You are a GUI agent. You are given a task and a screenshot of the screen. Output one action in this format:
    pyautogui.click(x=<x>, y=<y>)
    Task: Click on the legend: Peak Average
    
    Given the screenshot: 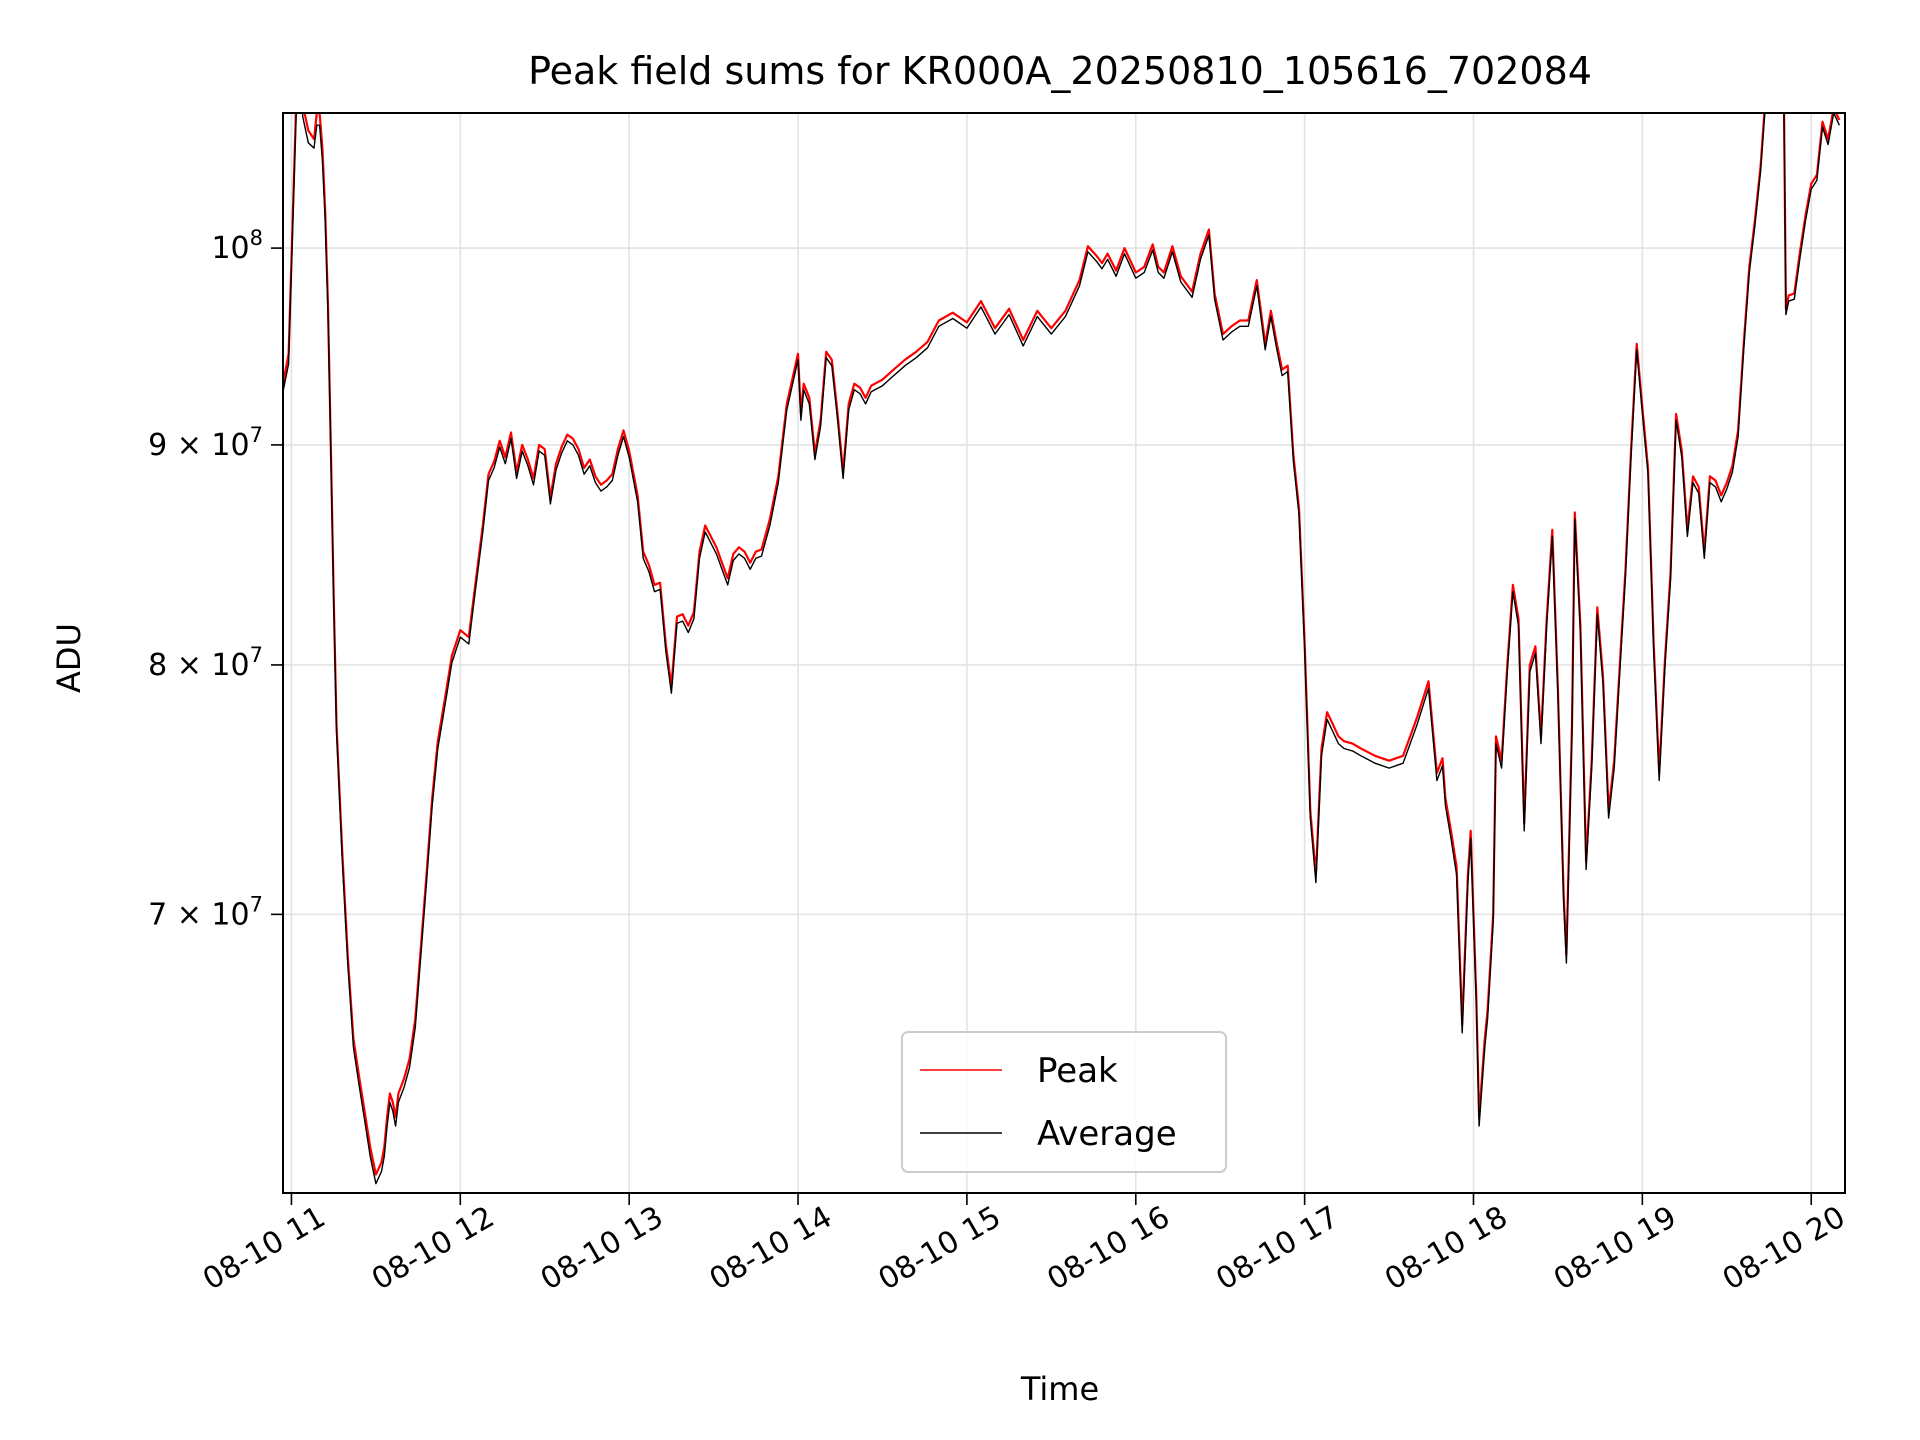 What is the action you would take?
    pyautogui.click(x=1064, y=1102)
    